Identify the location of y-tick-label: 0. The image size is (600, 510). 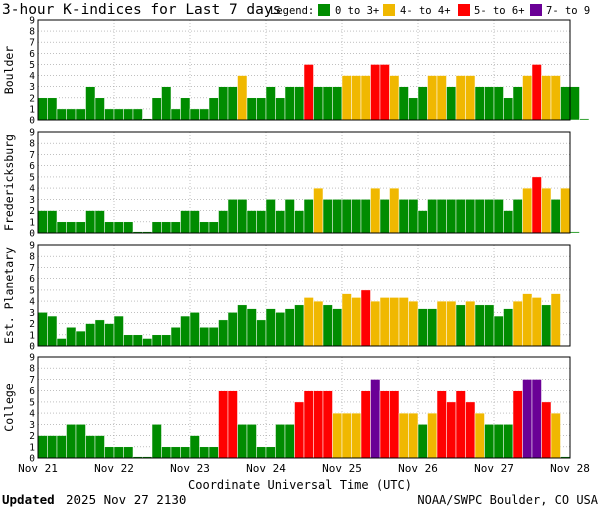
(32, 234).